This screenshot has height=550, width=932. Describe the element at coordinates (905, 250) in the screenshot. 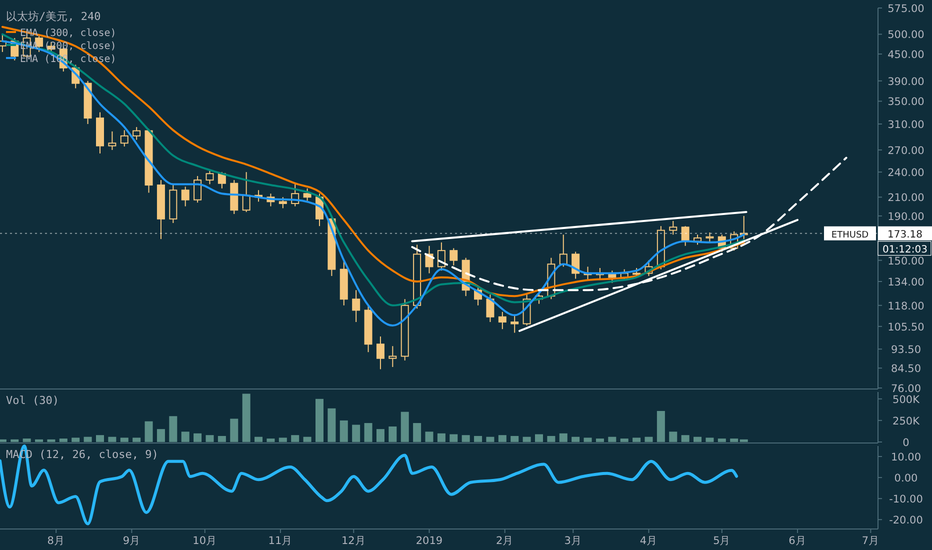

I see `text: 01:12:03` at that location.